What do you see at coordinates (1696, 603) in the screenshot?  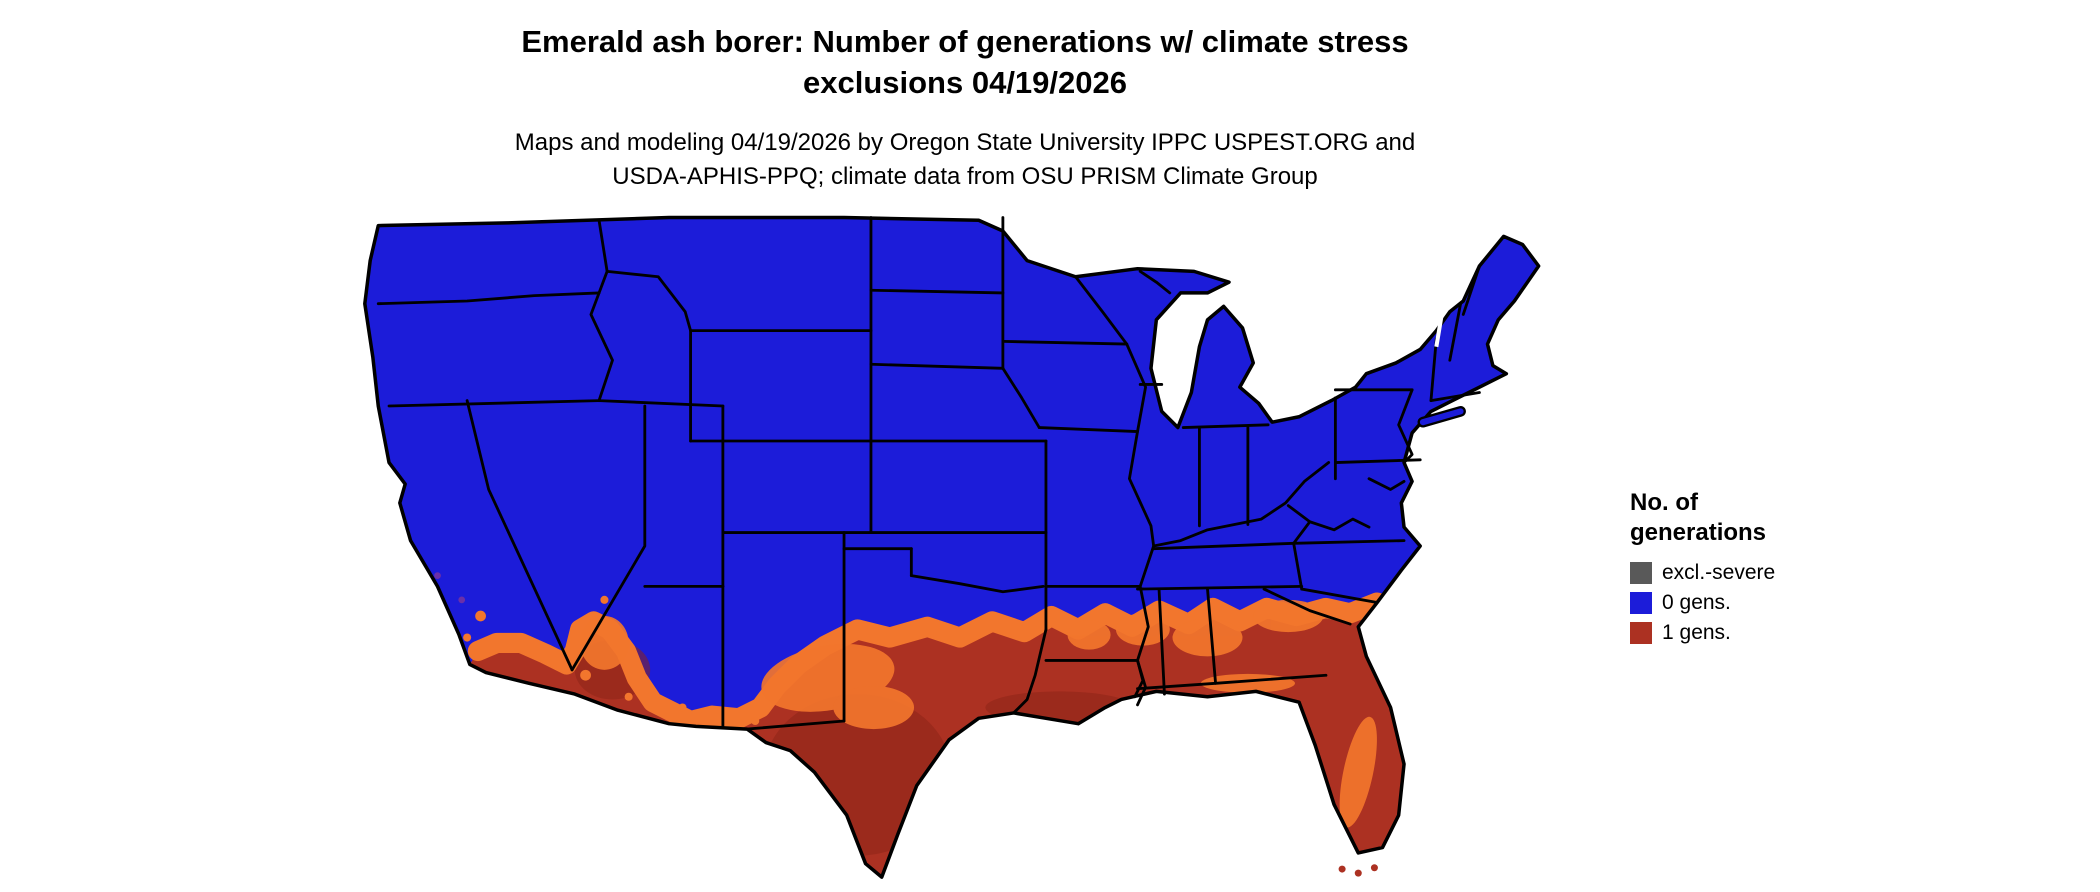 I see `legend-label-zero-gens: 0 gens.` at bounding box center [1696, 603].